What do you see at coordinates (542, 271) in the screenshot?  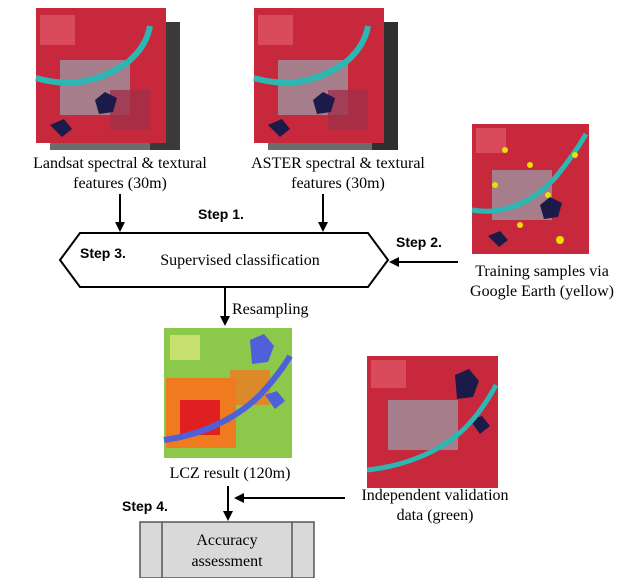 I see `training-caption-line1: Training samples via` at bounding box center [542, 271].